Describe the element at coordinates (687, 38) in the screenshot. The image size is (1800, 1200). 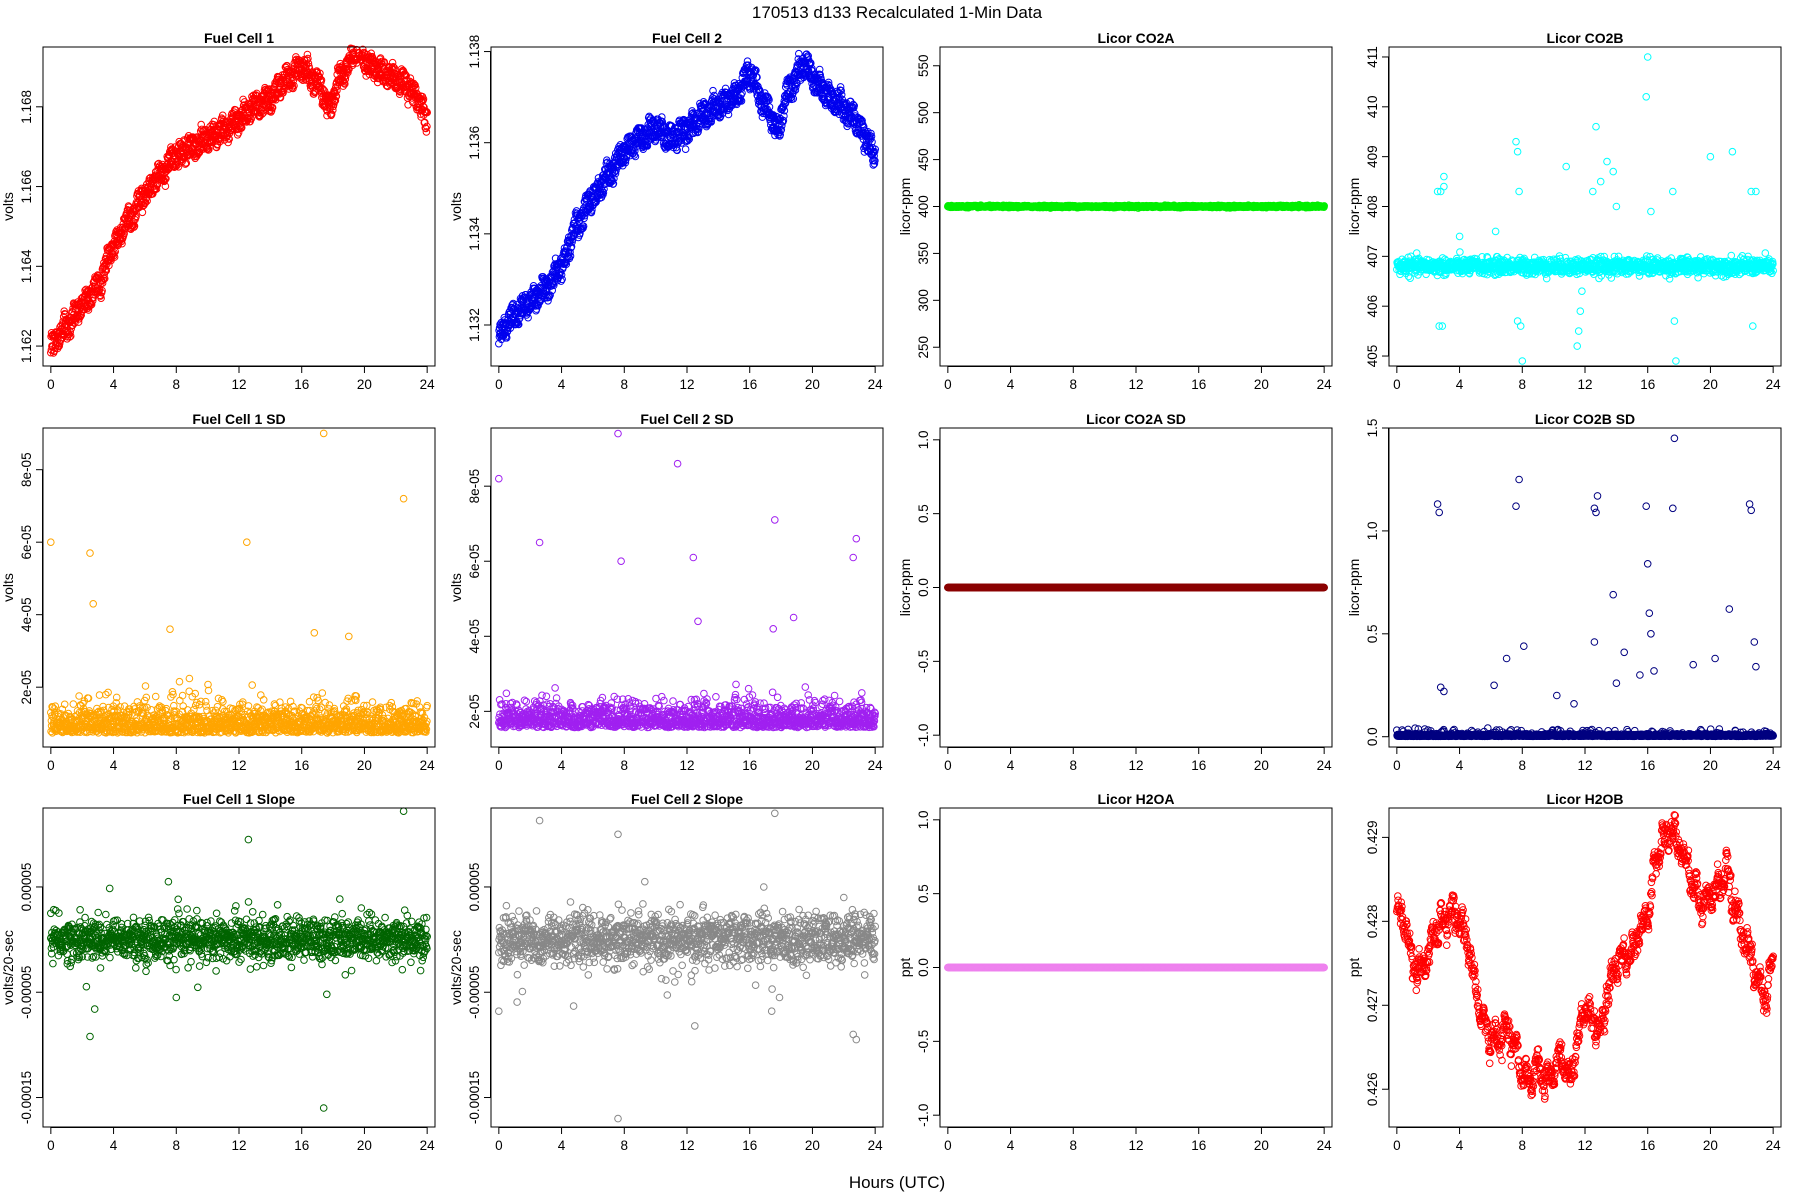
I see `panel-title: Fuel Cell 2` at that location.